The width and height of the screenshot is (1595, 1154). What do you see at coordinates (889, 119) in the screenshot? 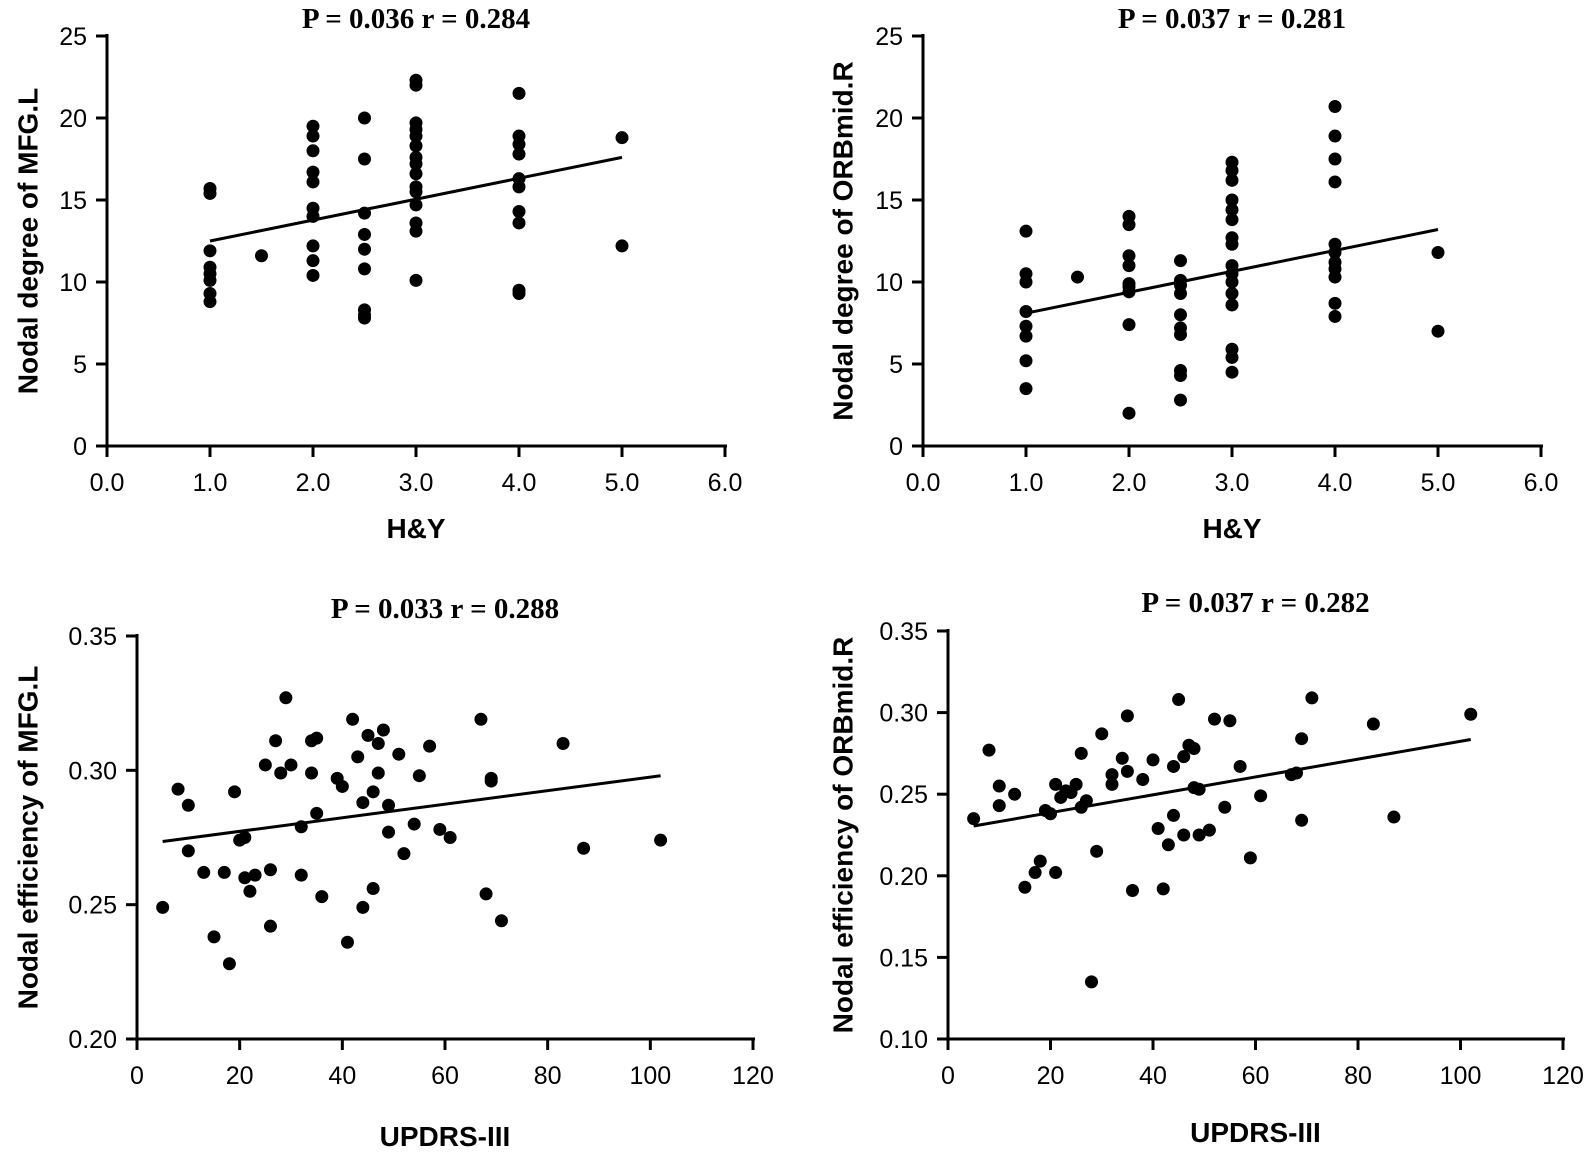
I see `y-tick-label: 20` at bounding box center [889, 119].